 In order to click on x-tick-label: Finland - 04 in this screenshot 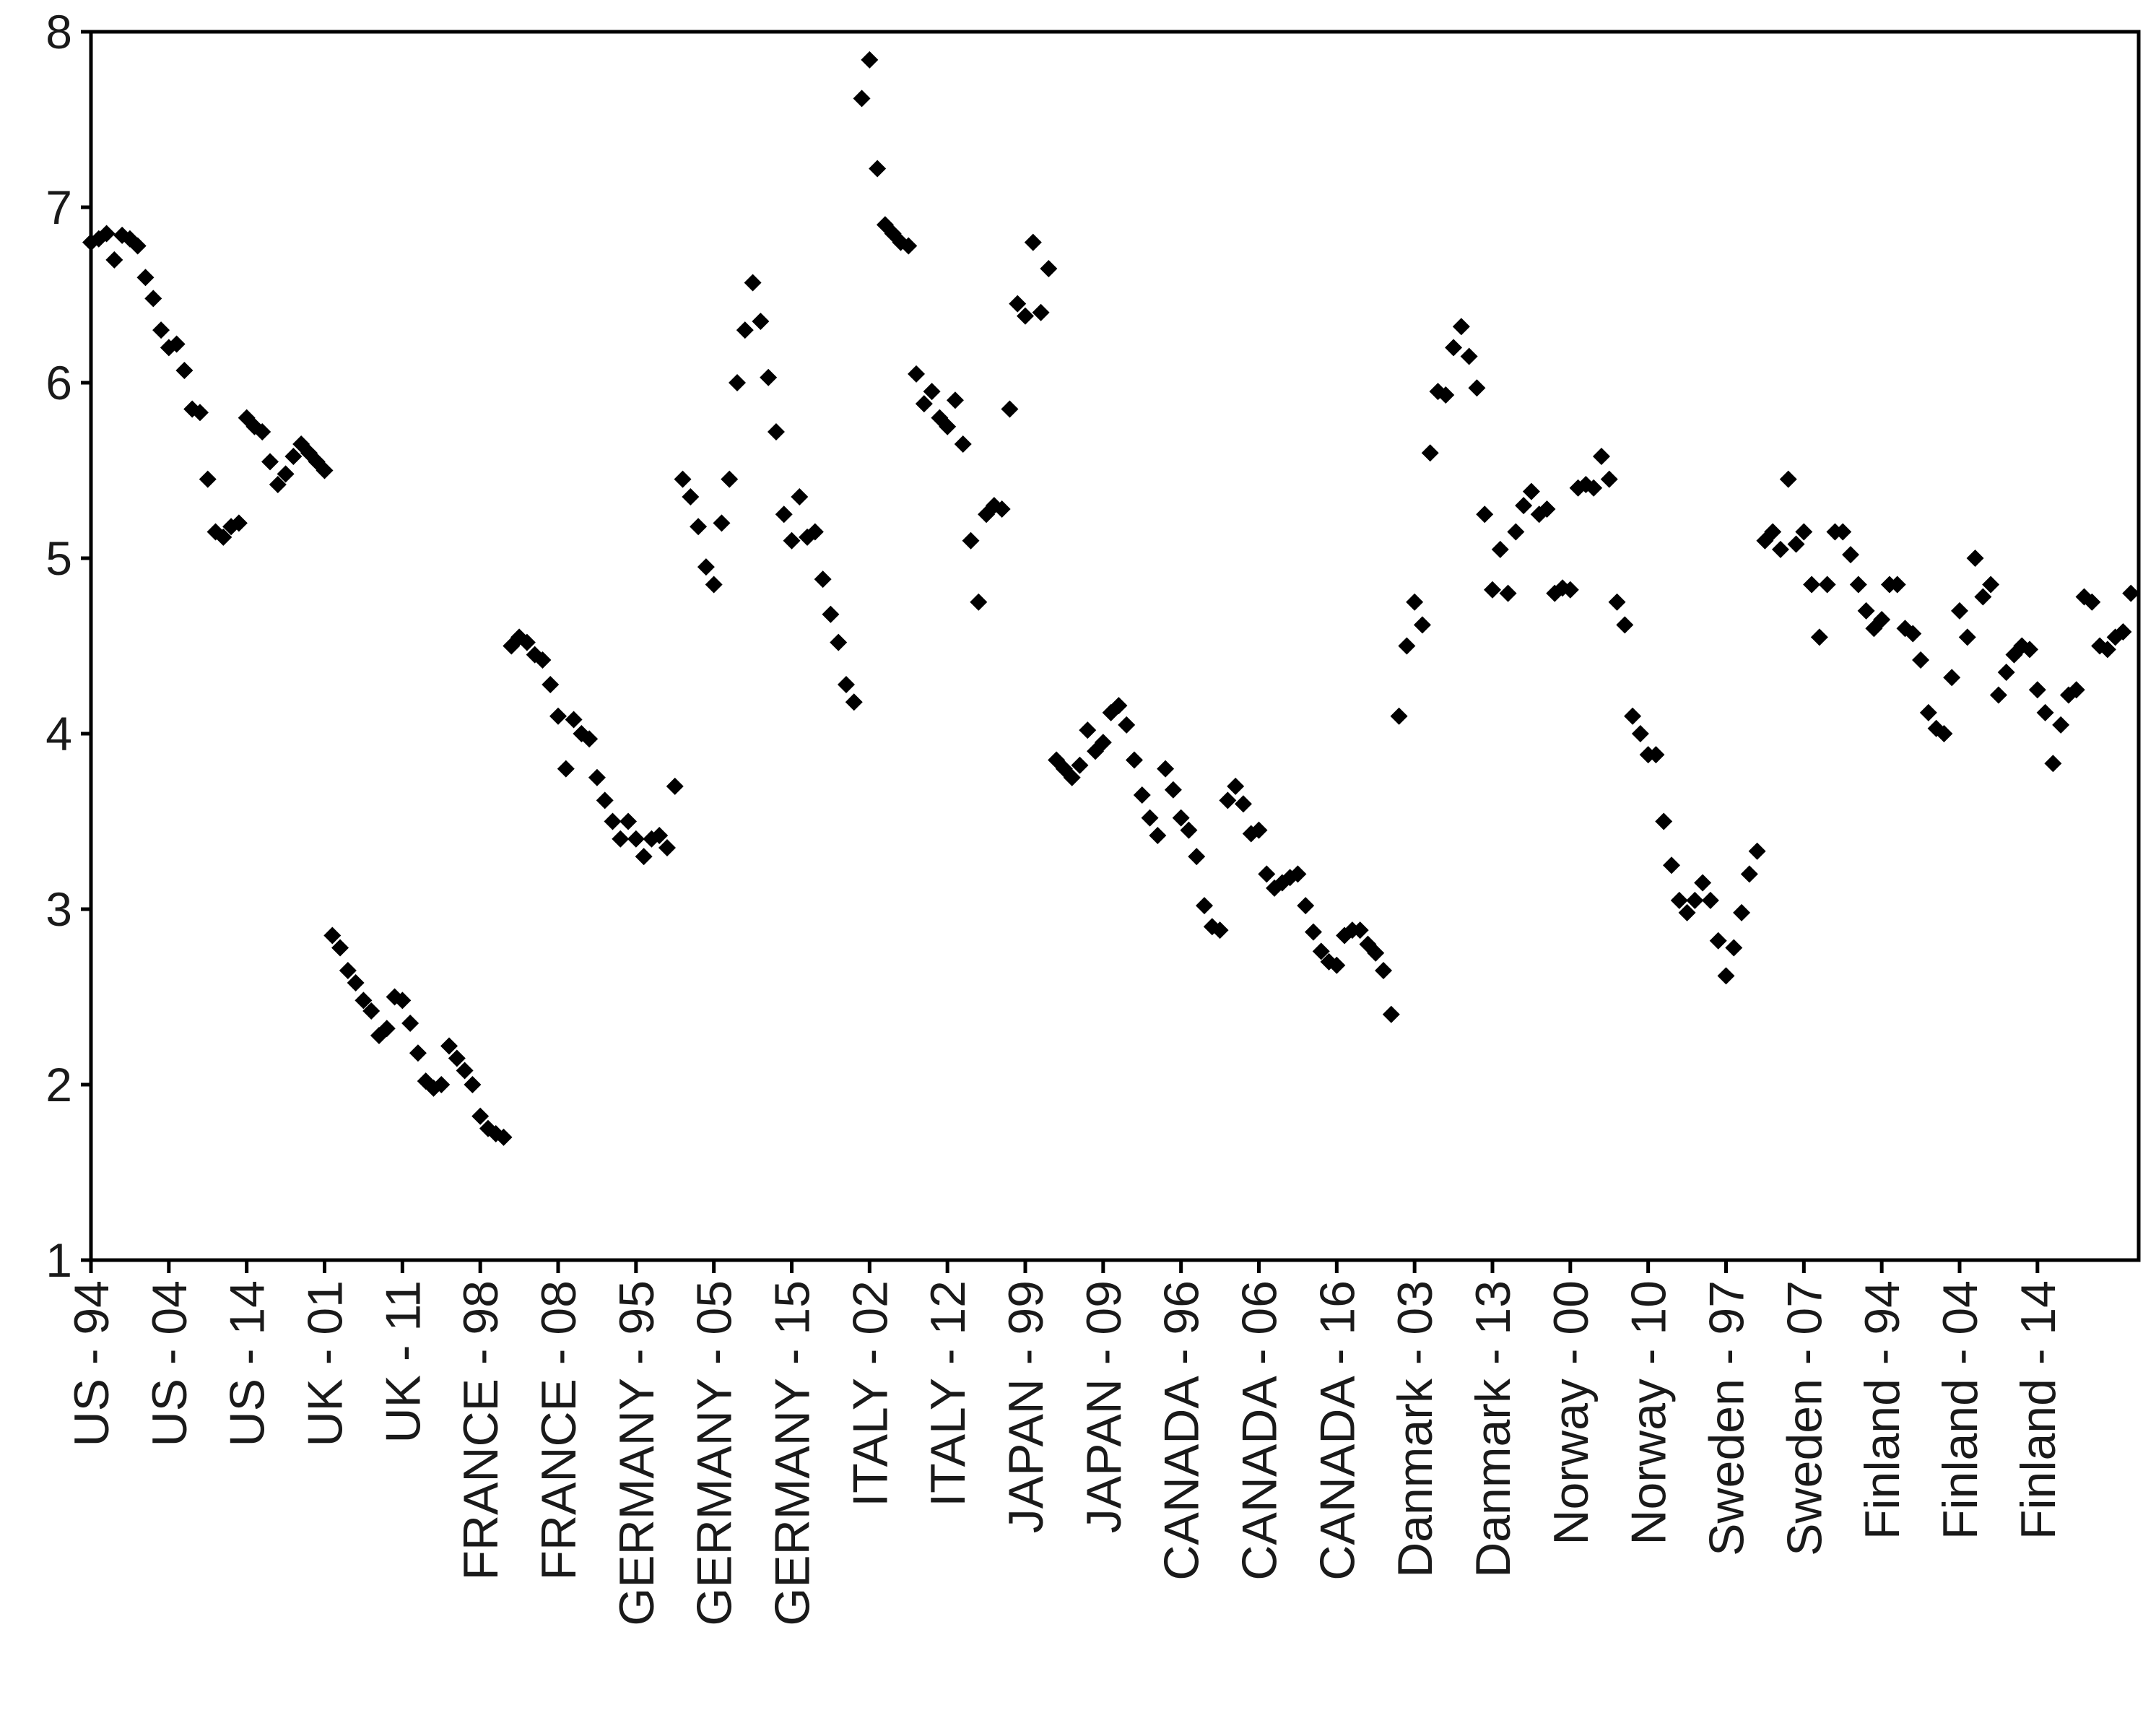, I will do `click(1960, 1410)`.